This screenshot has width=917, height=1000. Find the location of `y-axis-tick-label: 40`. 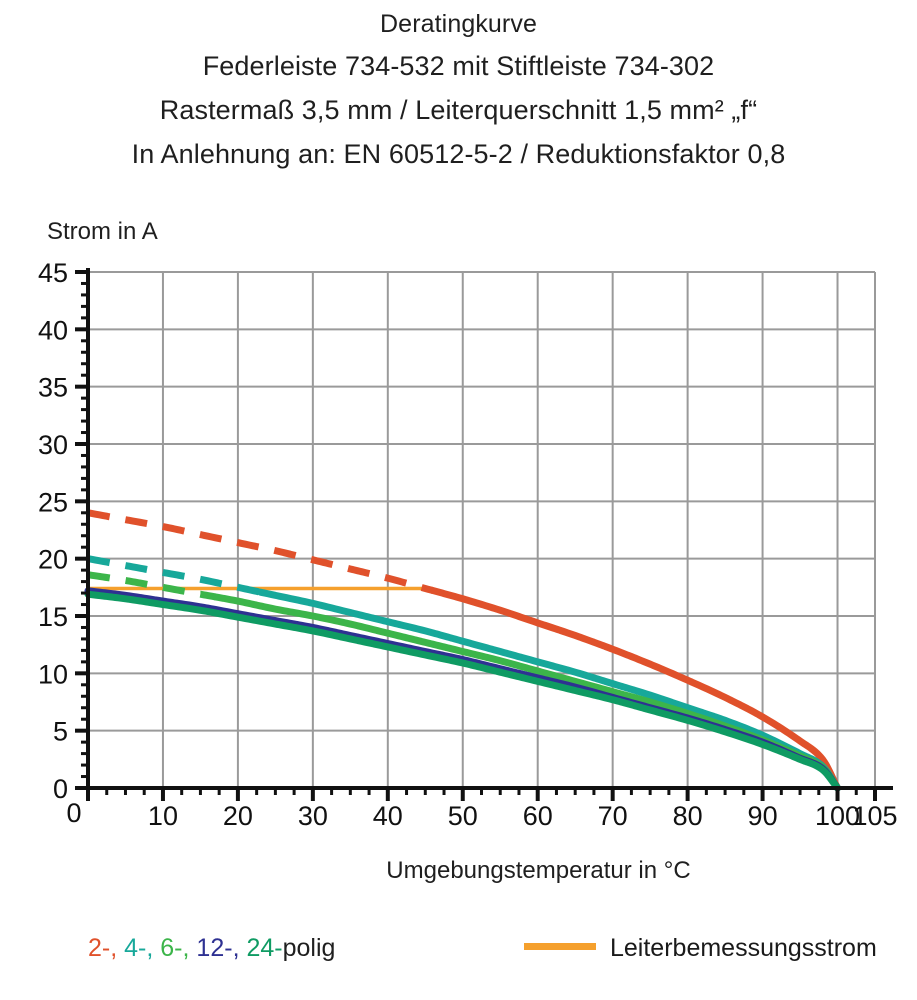

y-axis-tick-label: 40 is located at coordinates (53, 330).